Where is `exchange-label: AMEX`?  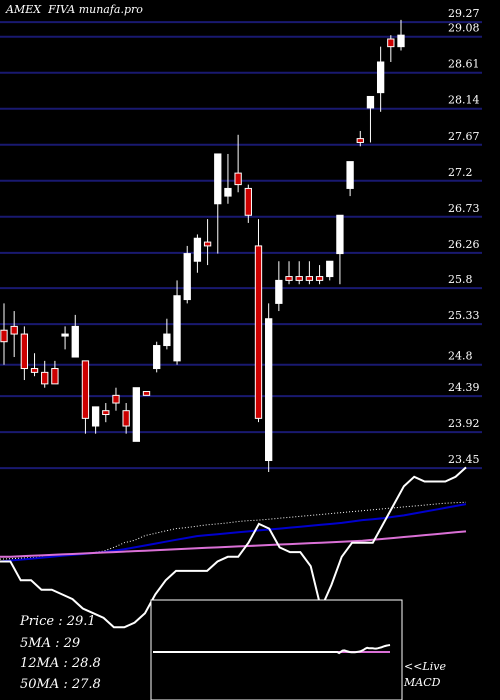 exchange-label: AMEX is located at coordinates (24, 9).